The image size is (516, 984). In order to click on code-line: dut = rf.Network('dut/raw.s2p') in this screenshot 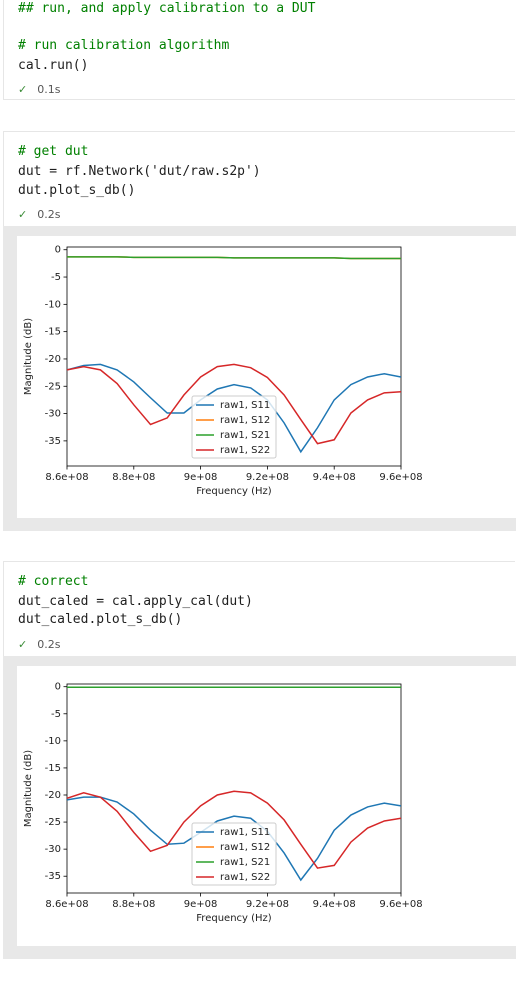, I will do `click(139, 171)`.